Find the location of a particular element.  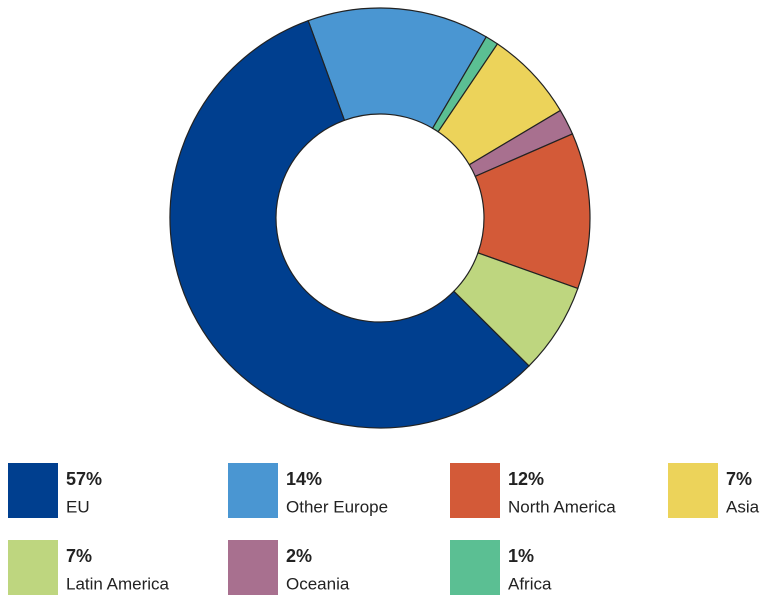

legend-value: 1% is located at coordinates (521, 556).